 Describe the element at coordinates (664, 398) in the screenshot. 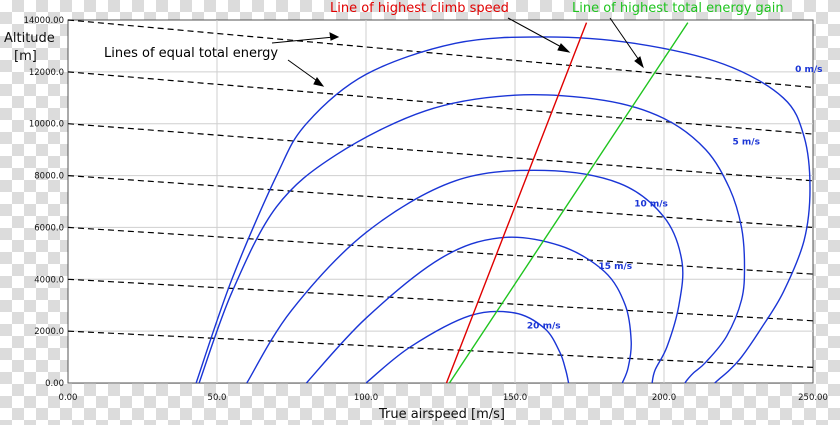

I see `x-tick-label: 200.0` at that location.